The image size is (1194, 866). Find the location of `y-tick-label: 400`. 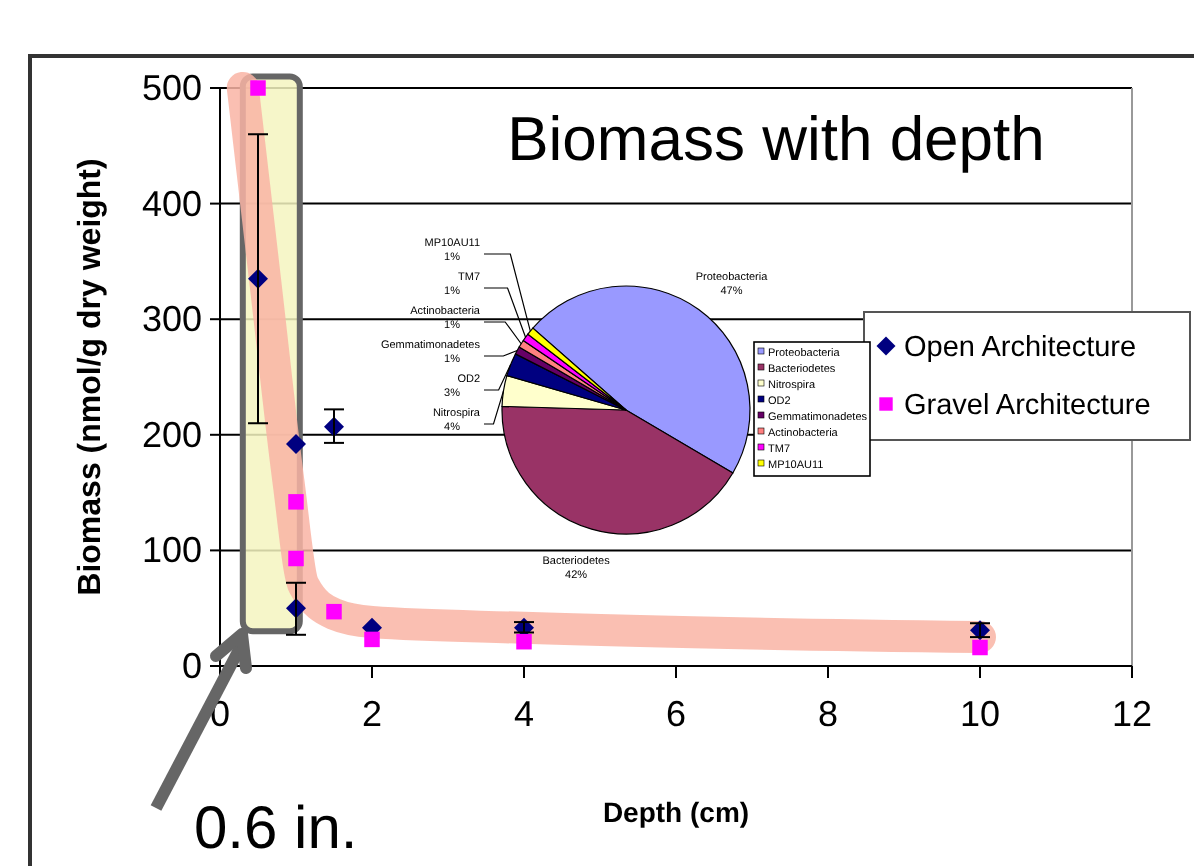

y-tick-label: 400 is located at coordinates (171, 203).